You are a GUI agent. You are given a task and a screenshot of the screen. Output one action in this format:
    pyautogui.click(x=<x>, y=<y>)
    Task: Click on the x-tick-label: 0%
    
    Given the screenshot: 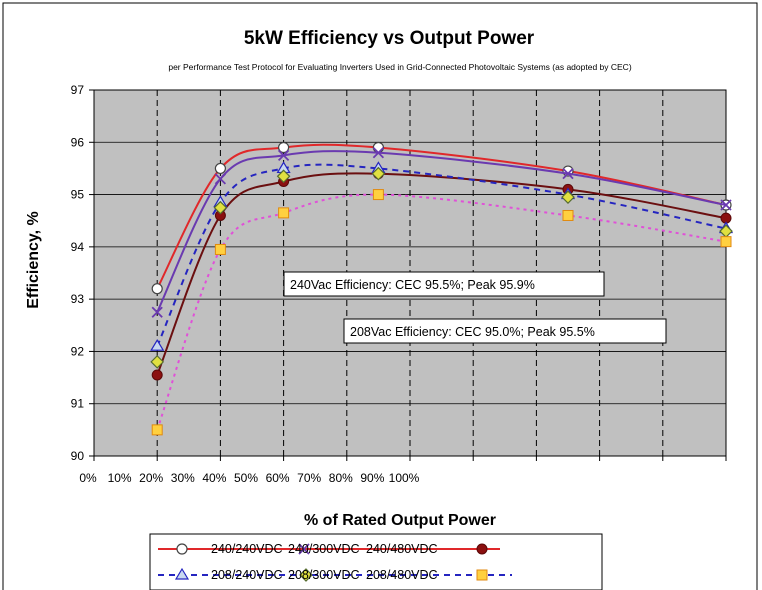 What is the action you would take?
    pyautogui.click(x=88, y=478)
    